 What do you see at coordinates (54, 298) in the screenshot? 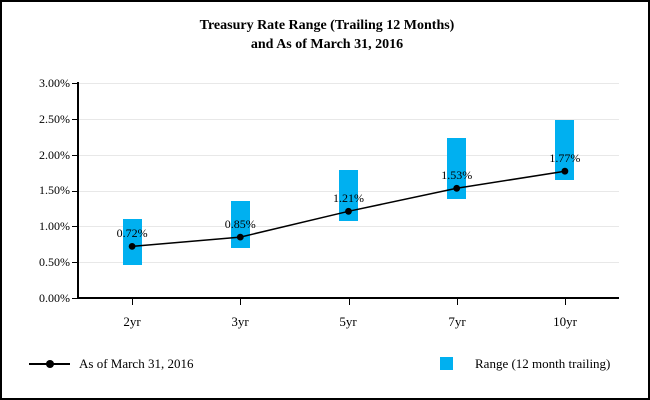
I see `y-tick-label-0: 0.00%` at bounding box center [54, 298].